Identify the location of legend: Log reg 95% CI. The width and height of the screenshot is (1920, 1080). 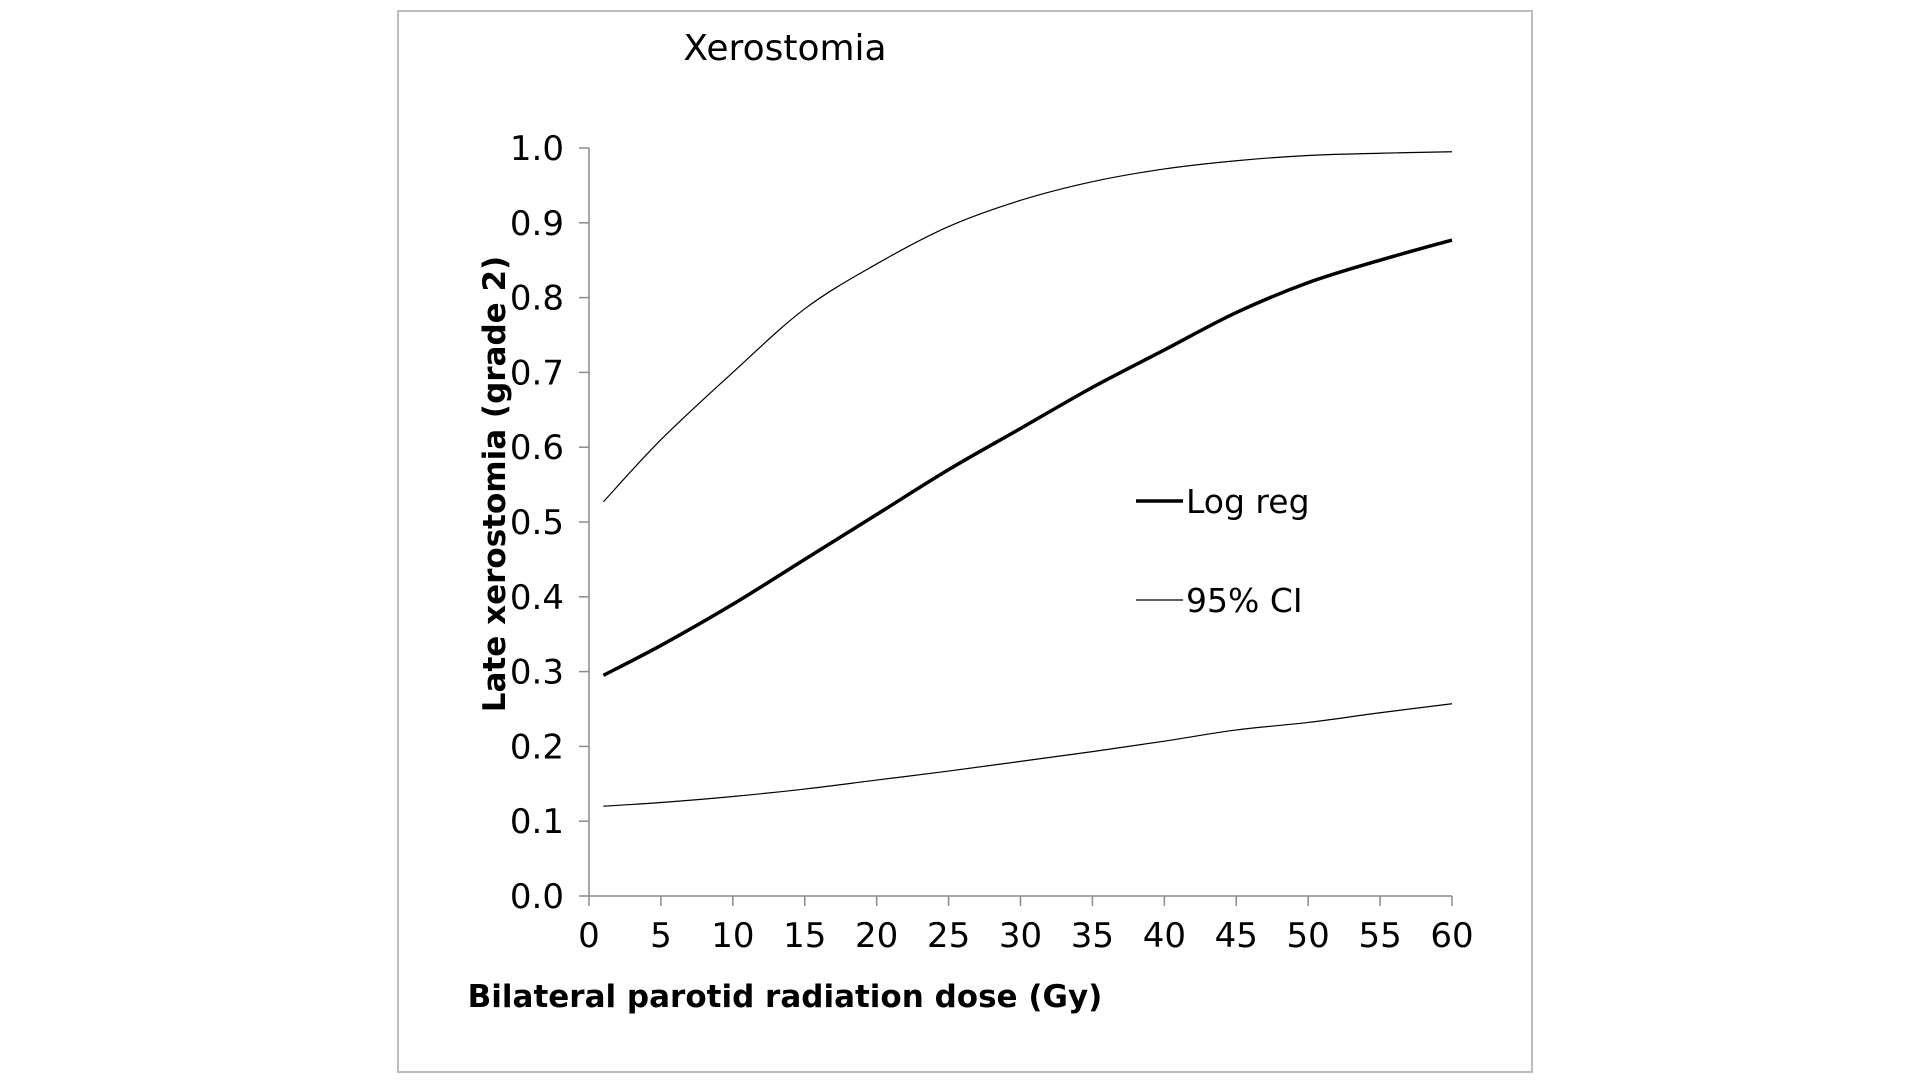
(1223, 551).